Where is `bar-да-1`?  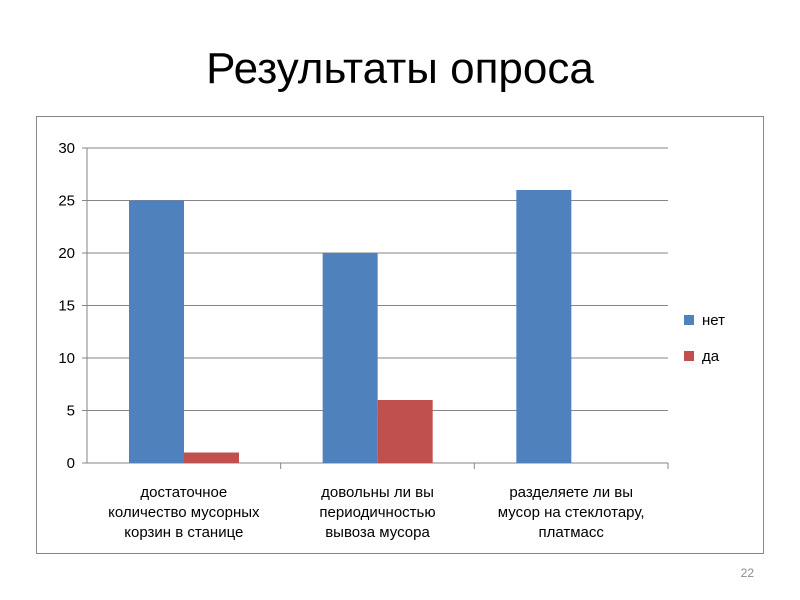
bar-да-1 is located at coordinates (211, 457).